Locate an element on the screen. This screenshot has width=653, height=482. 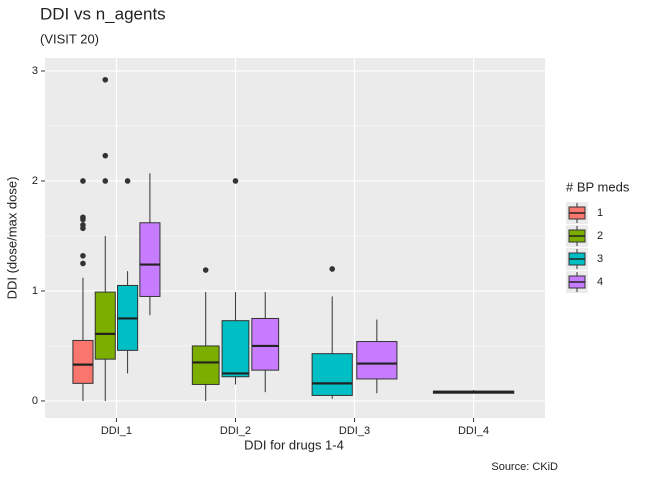
legend-label: 1 is located at coordinates (600, 213).